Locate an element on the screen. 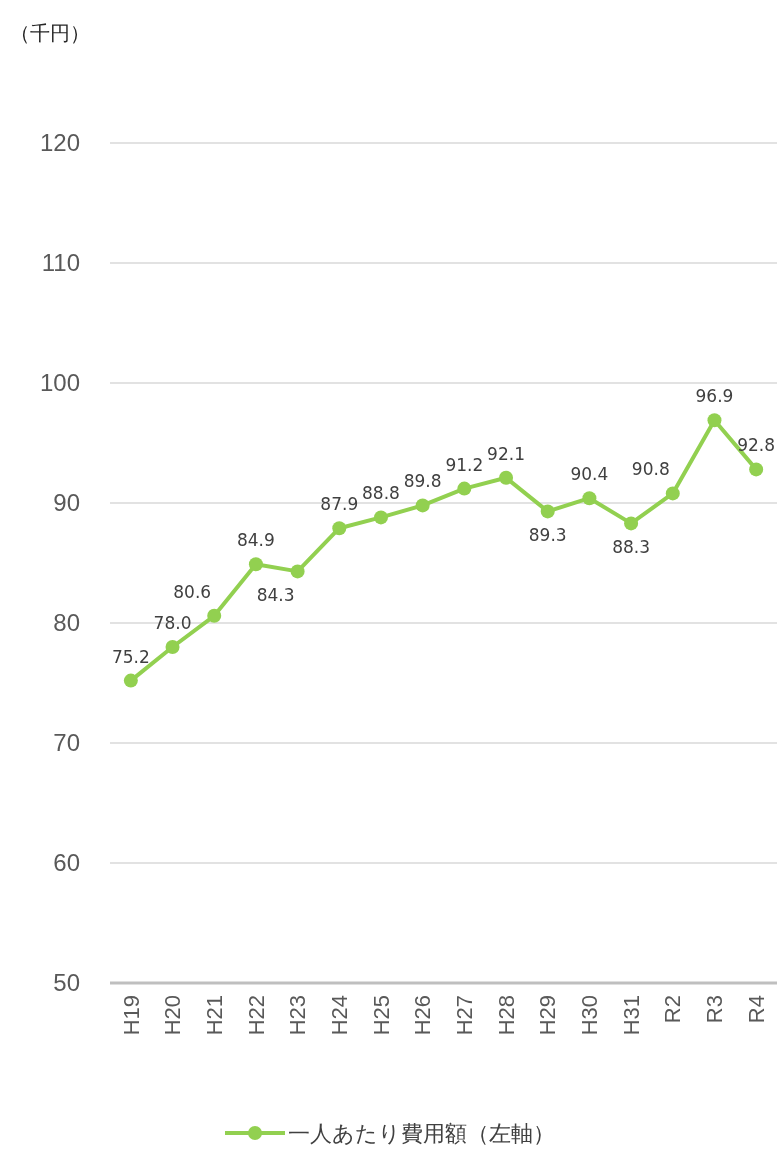 The image size is (781, 1149). x-tick-label: H28 is located at coordinates (506, 1015).